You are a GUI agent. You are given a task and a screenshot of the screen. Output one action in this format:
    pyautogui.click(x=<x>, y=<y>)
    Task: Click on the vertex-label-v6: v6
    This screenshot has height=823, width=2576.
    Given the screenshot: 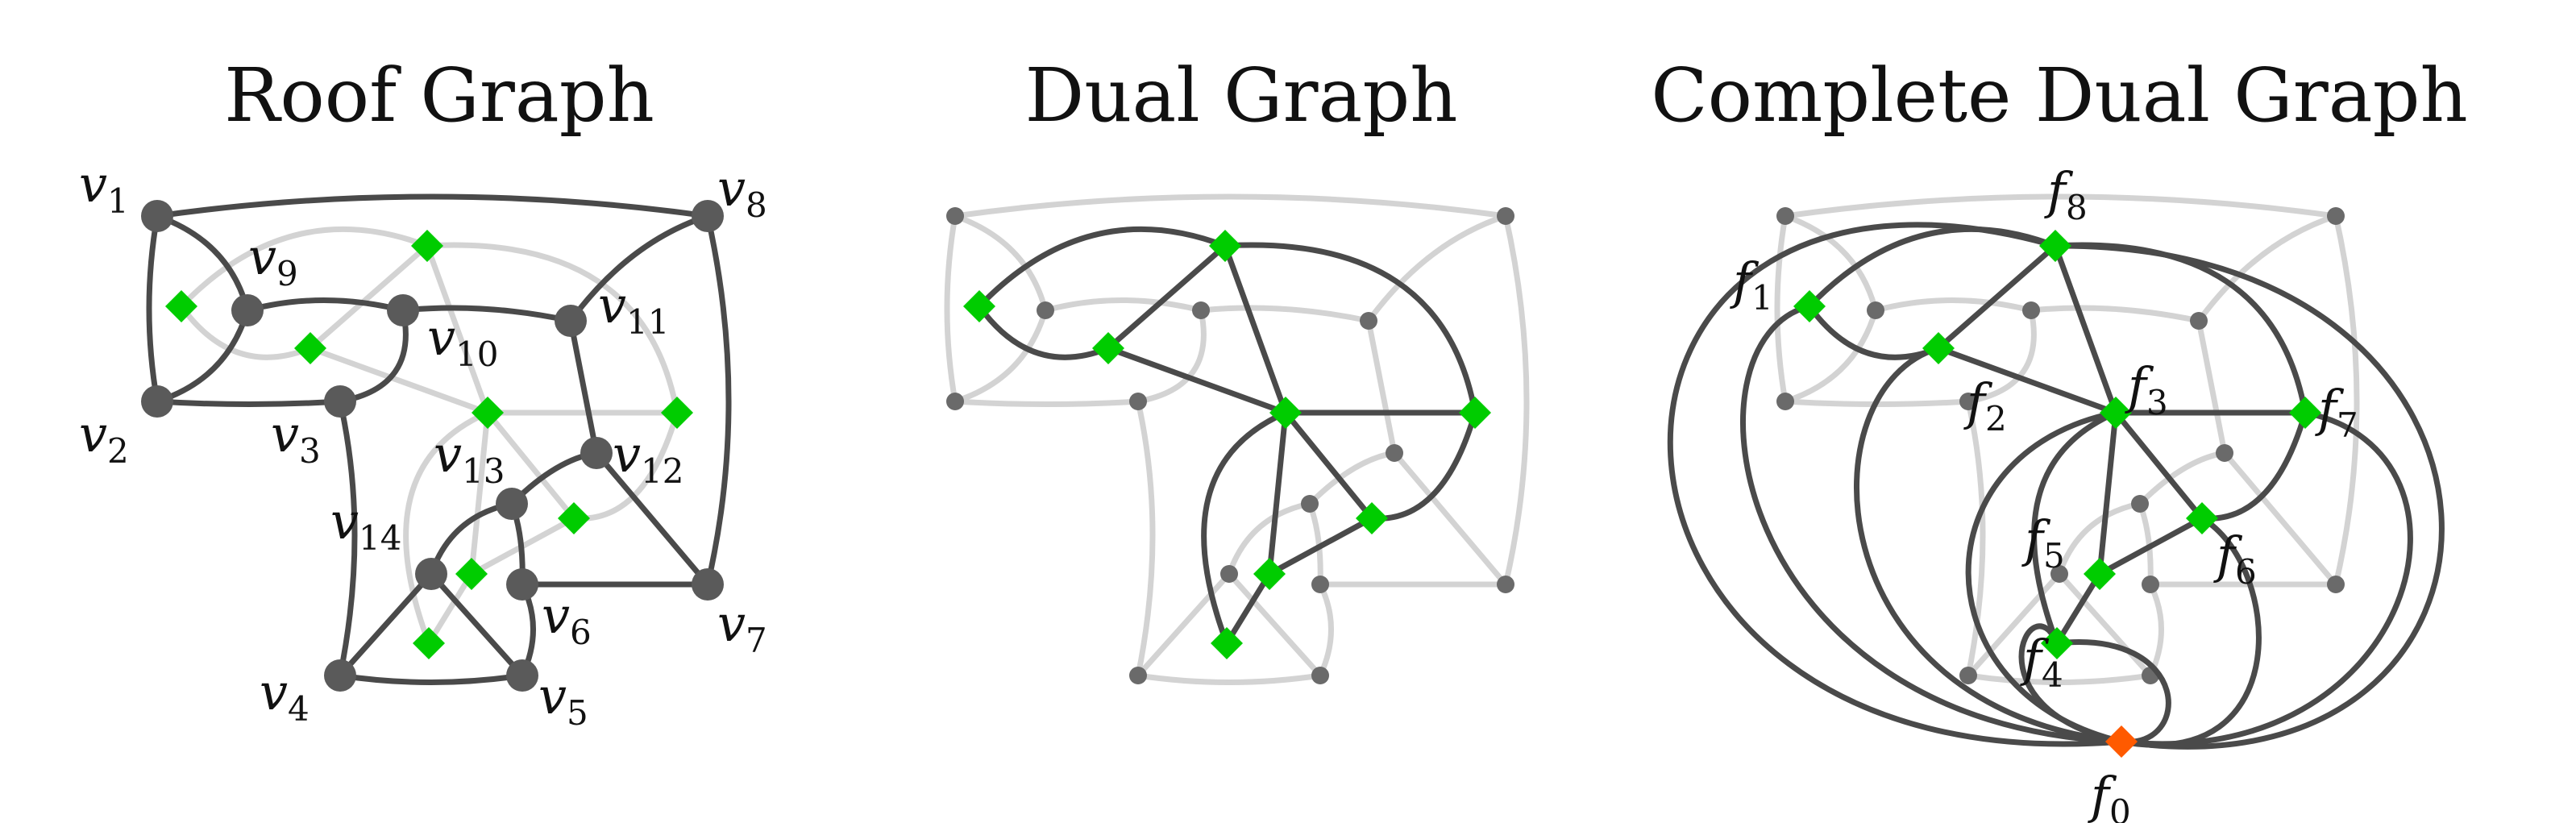 What is the action you would take?
    pyautogui.click(x=567, y=619)
    